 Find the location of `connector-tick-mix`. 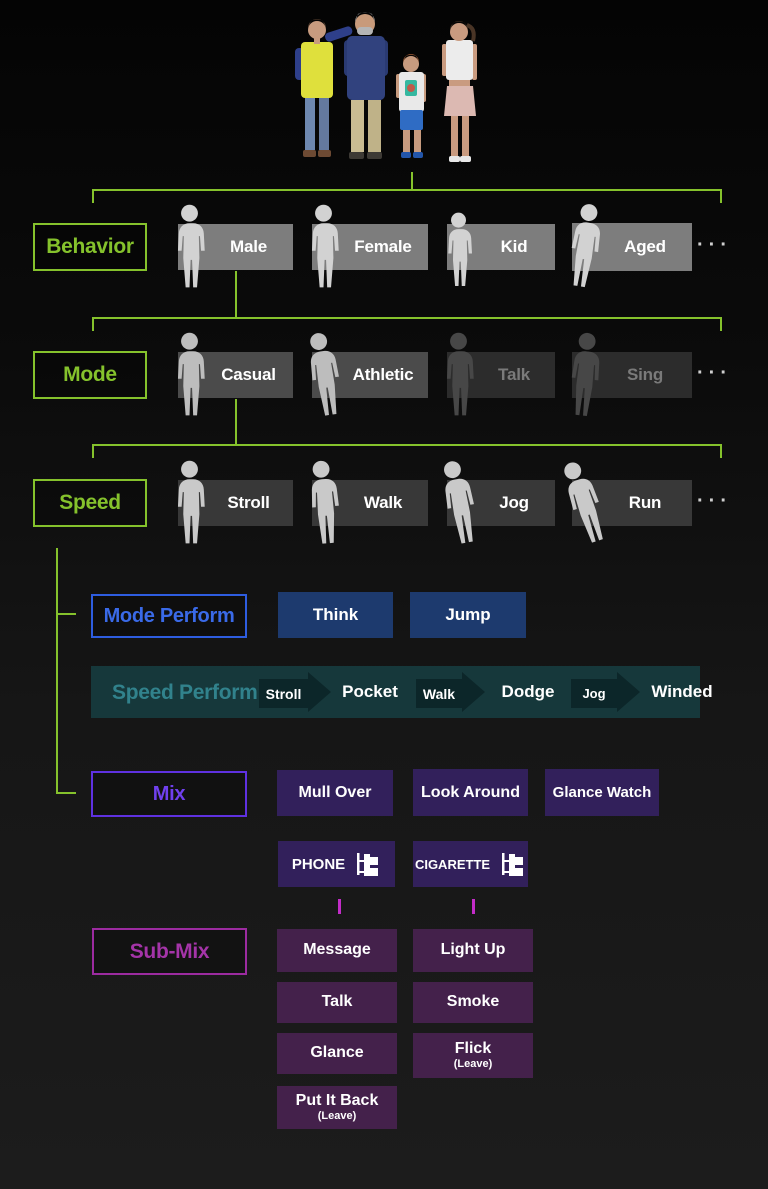

connector-tick-mix is located at coordinates (66, 793).